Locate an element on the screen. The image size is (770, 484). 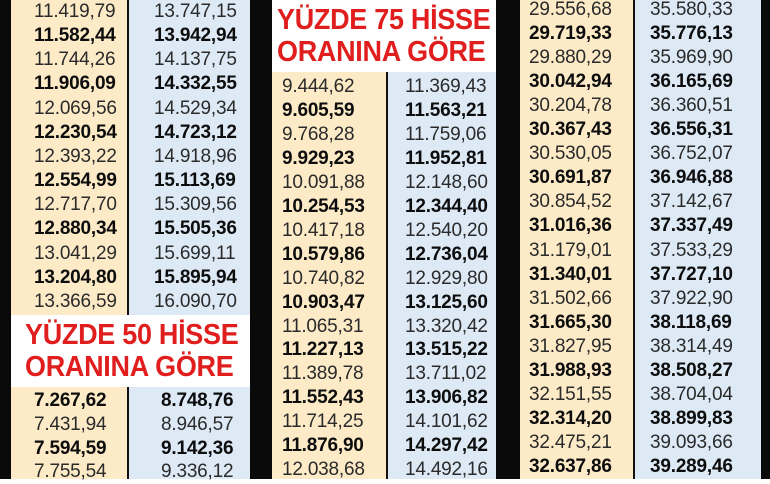
value-cell-a: 13.041,29 is located at coordinates (75, 253).